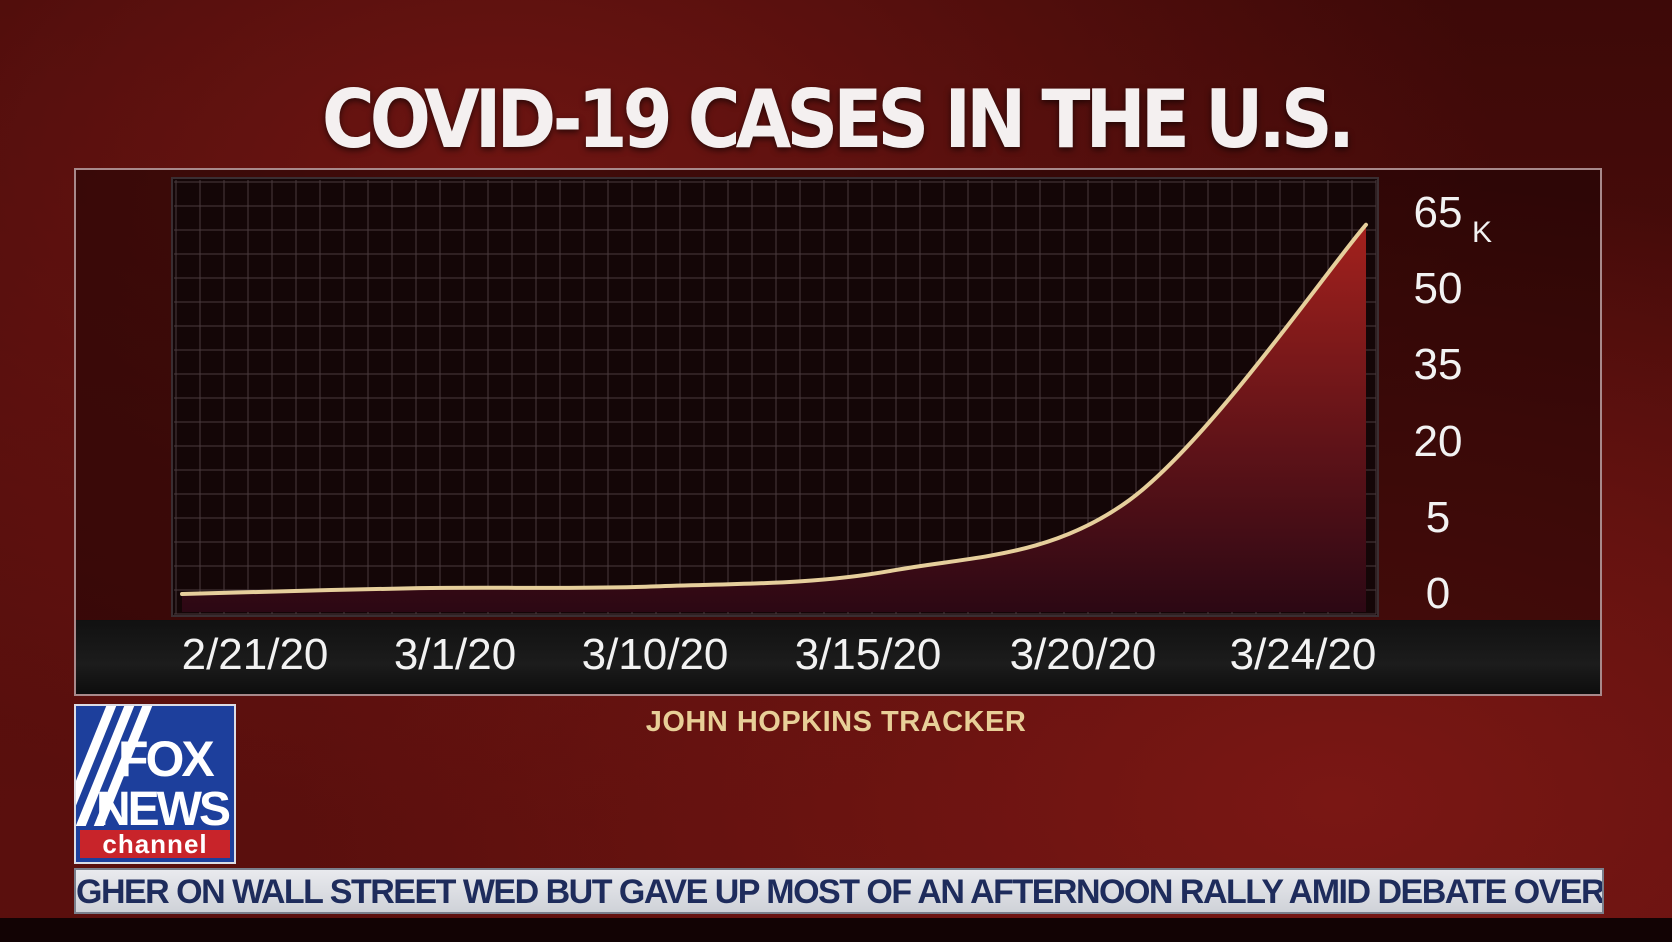  I want to click on source-label: JOHN HOPKINS TRACKER, so click(836, 722).